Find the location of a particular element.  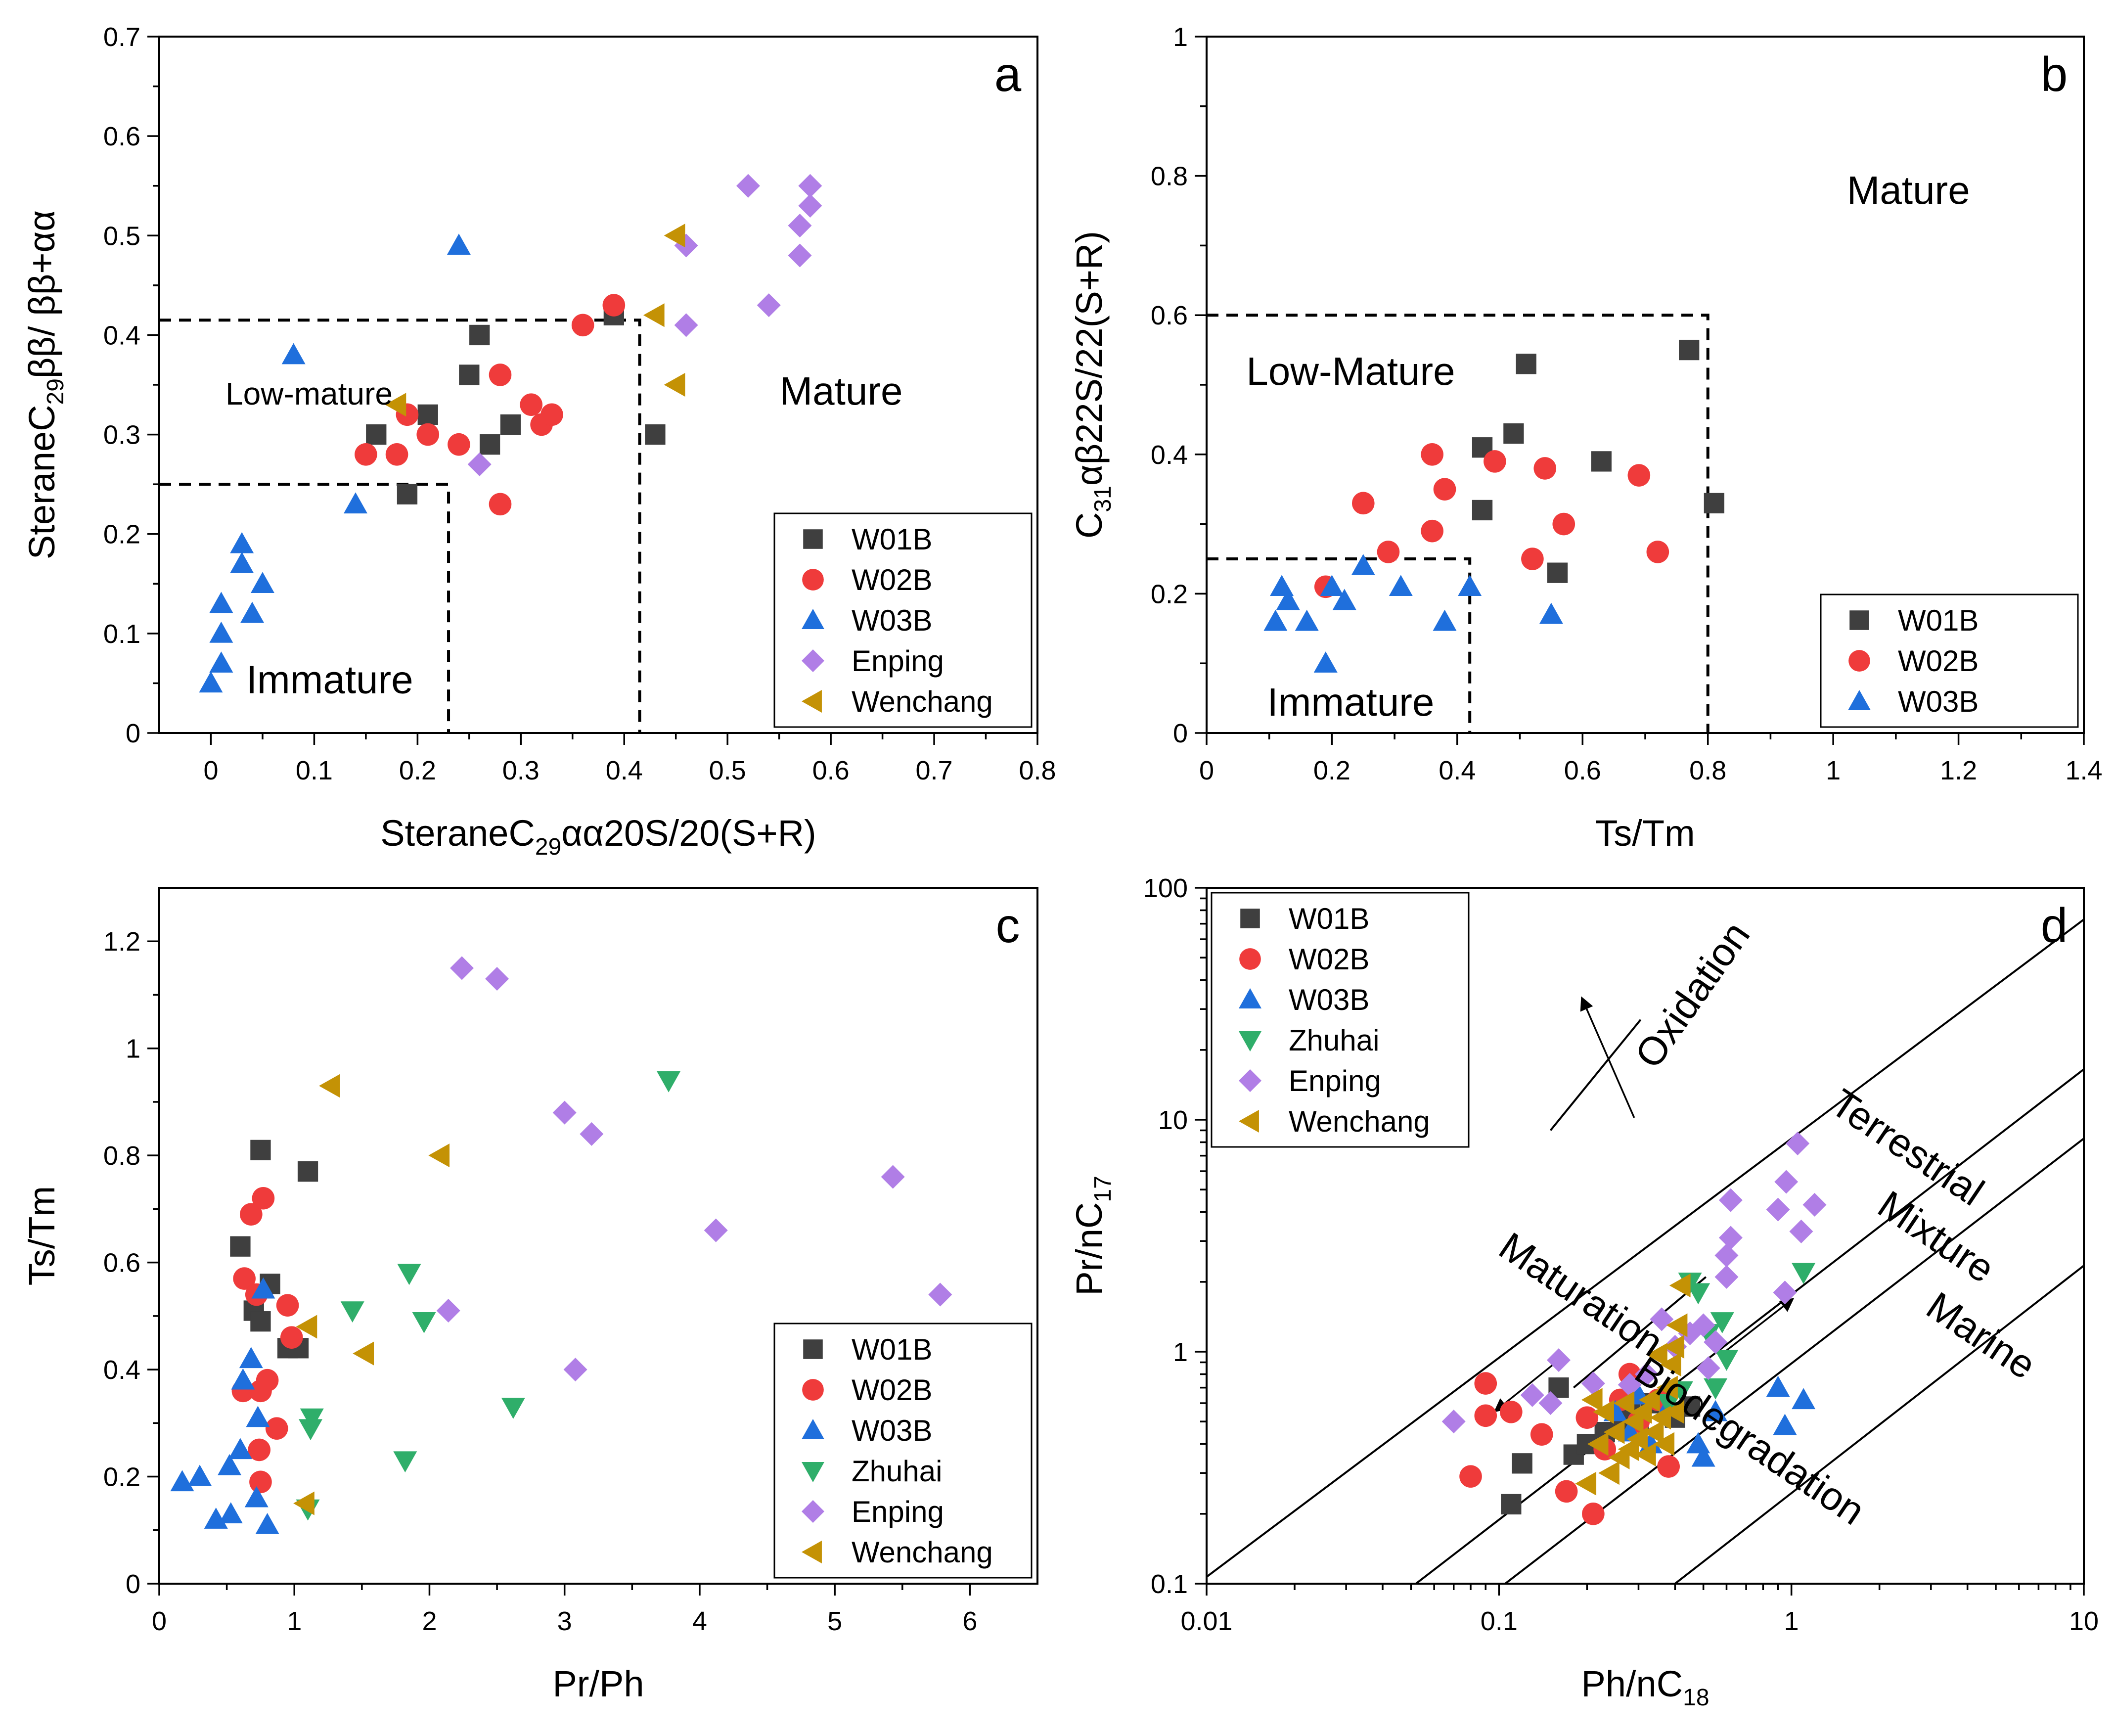

y-tick-label: 0.2 is located at coordinates (1169, 594).